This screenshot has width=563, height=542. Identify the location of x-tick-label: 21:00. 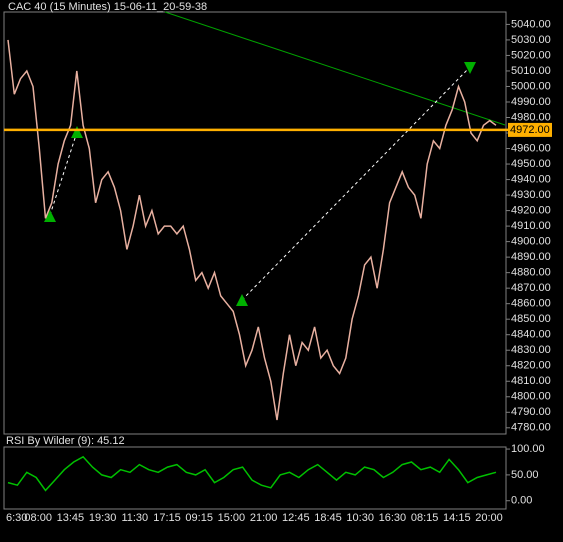
(264, 518).